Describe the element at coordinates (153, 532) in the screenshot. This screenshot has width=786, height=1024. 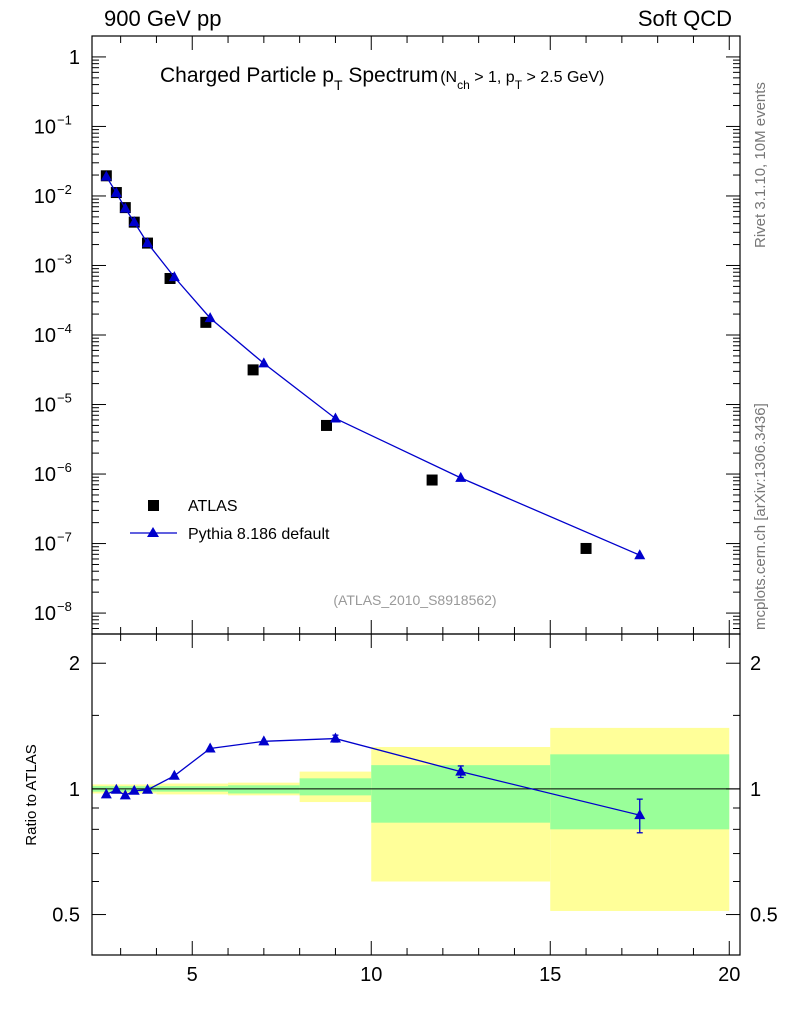
I see `legend-marker-pythia` at that location.